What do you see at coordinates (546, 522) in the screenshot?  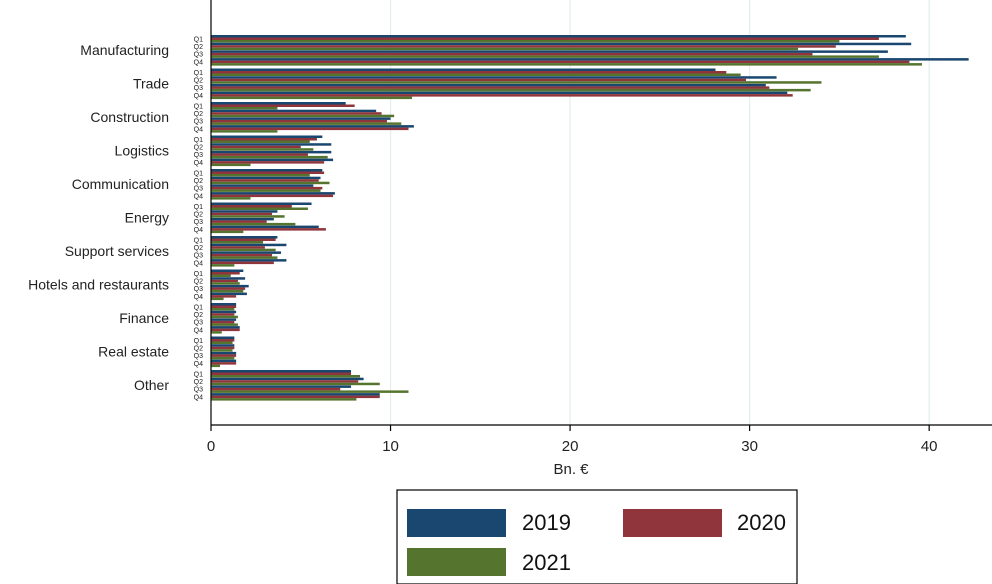 I see `legend-label: 2019` at bounding box center [546, 522].